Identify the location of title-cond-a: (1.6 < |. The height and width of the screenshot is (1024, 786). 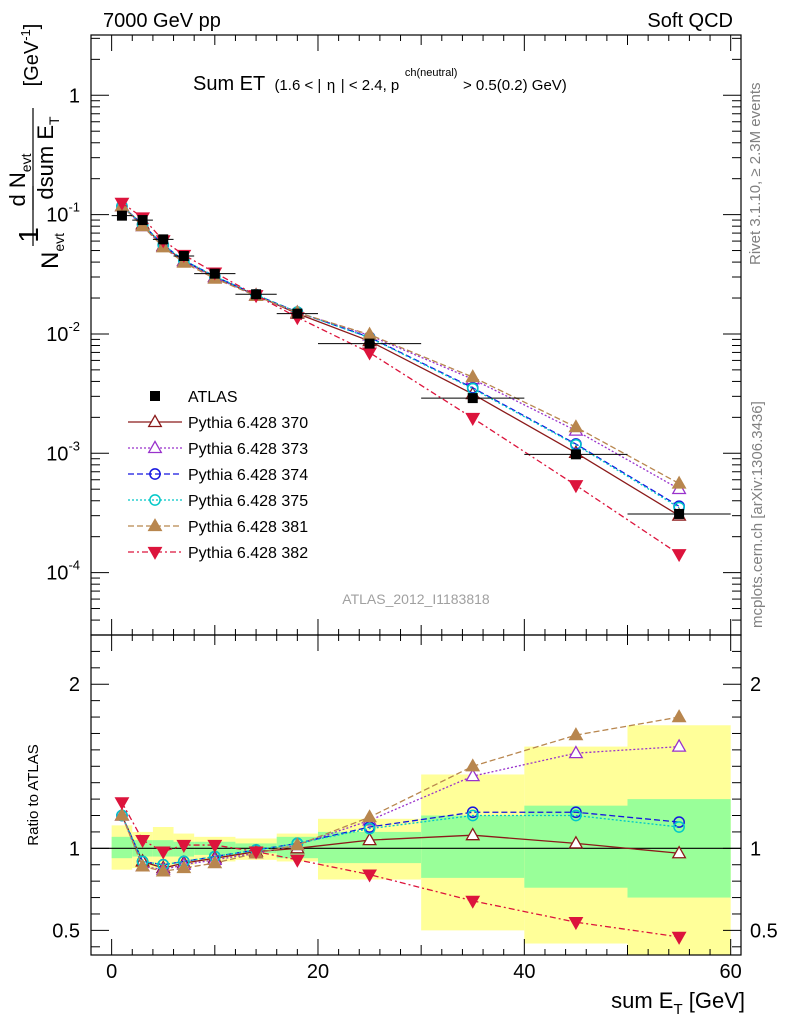
(297, 85).